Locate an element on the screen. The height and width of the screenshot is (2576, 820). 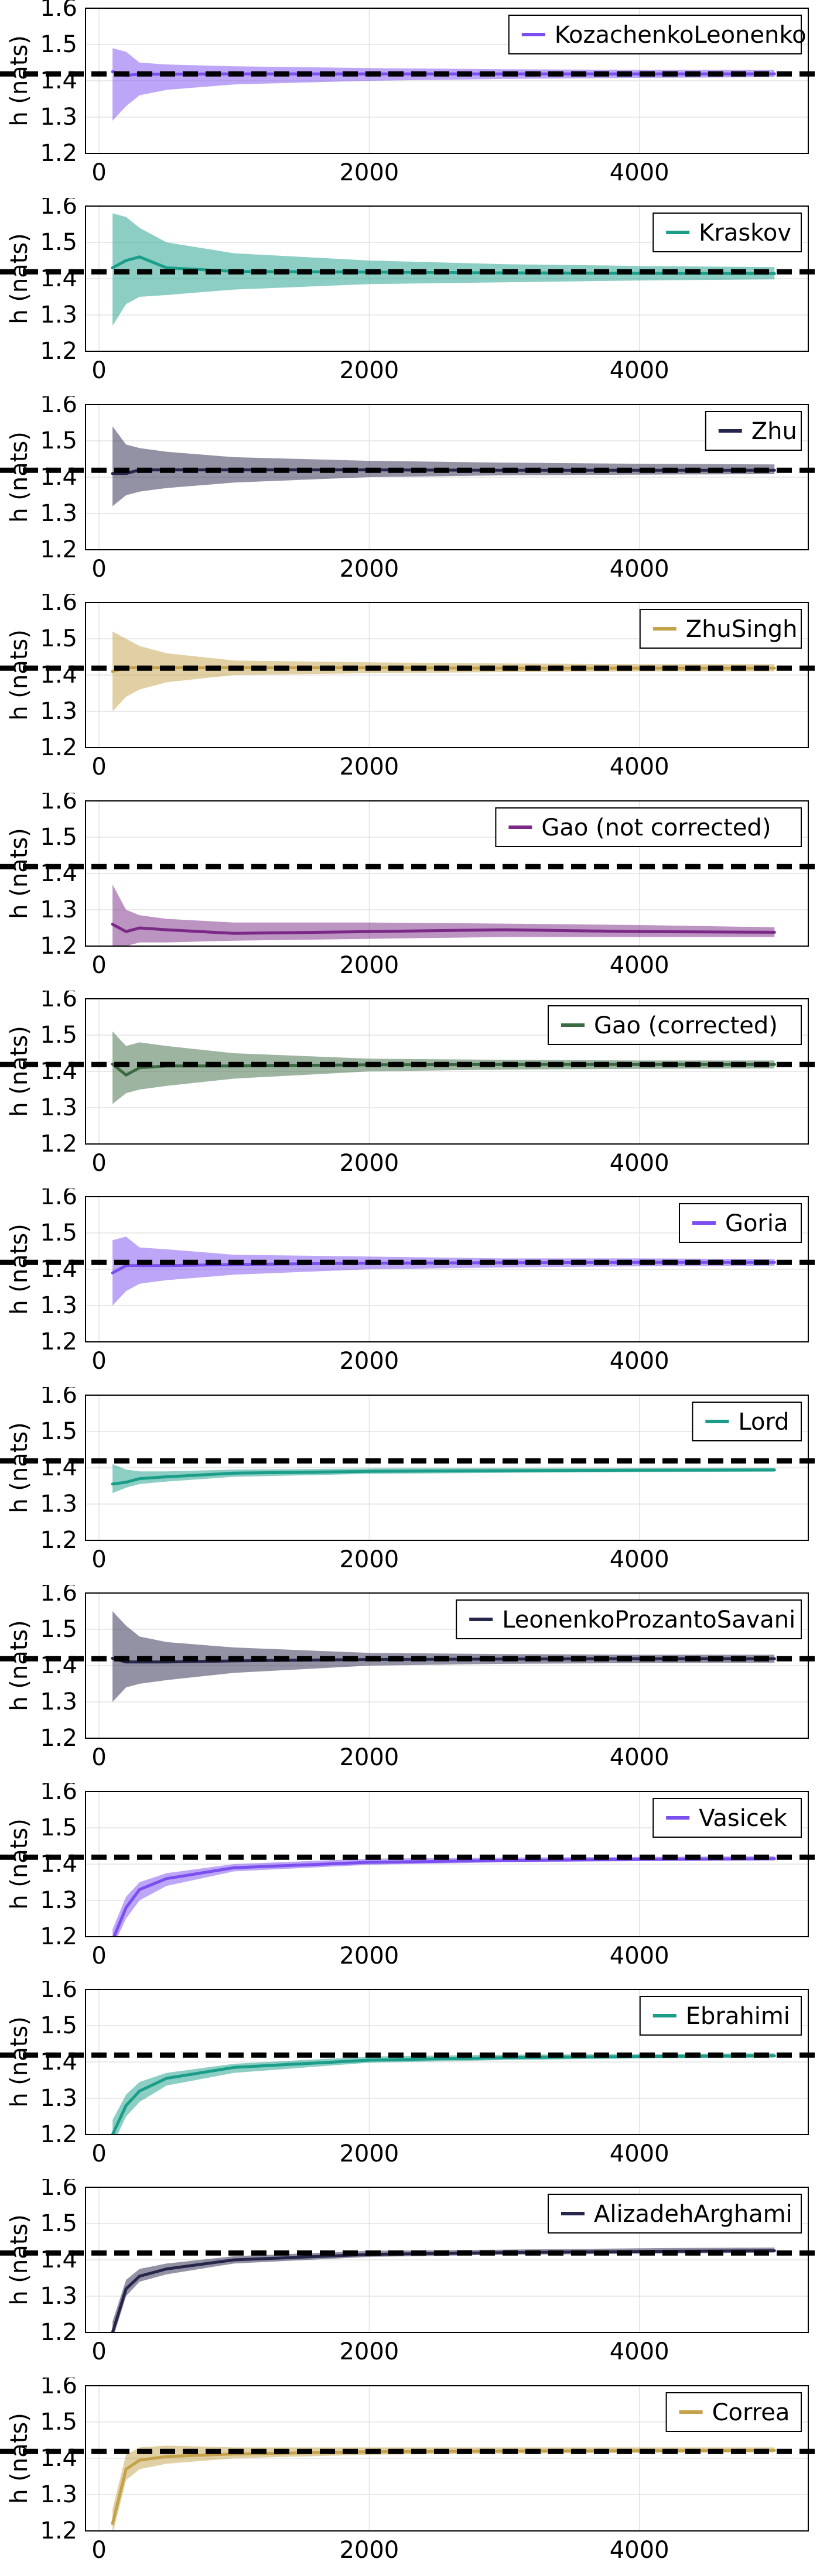
legend: Goria is located at coordinates (740, 1223).